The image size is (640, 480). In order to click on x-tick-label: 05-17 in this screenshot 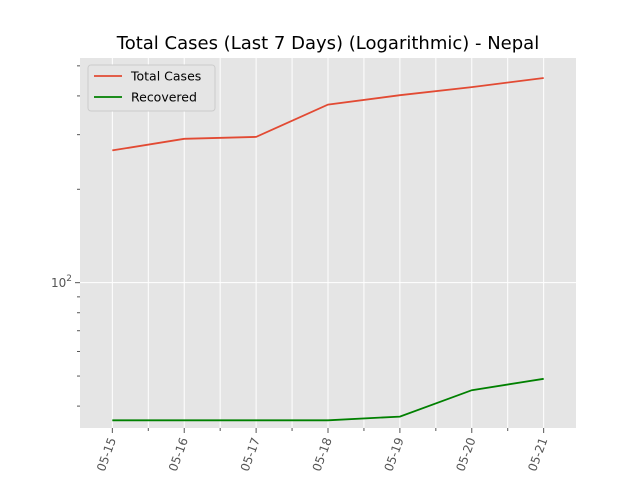, I will do `click(250, 455)`.